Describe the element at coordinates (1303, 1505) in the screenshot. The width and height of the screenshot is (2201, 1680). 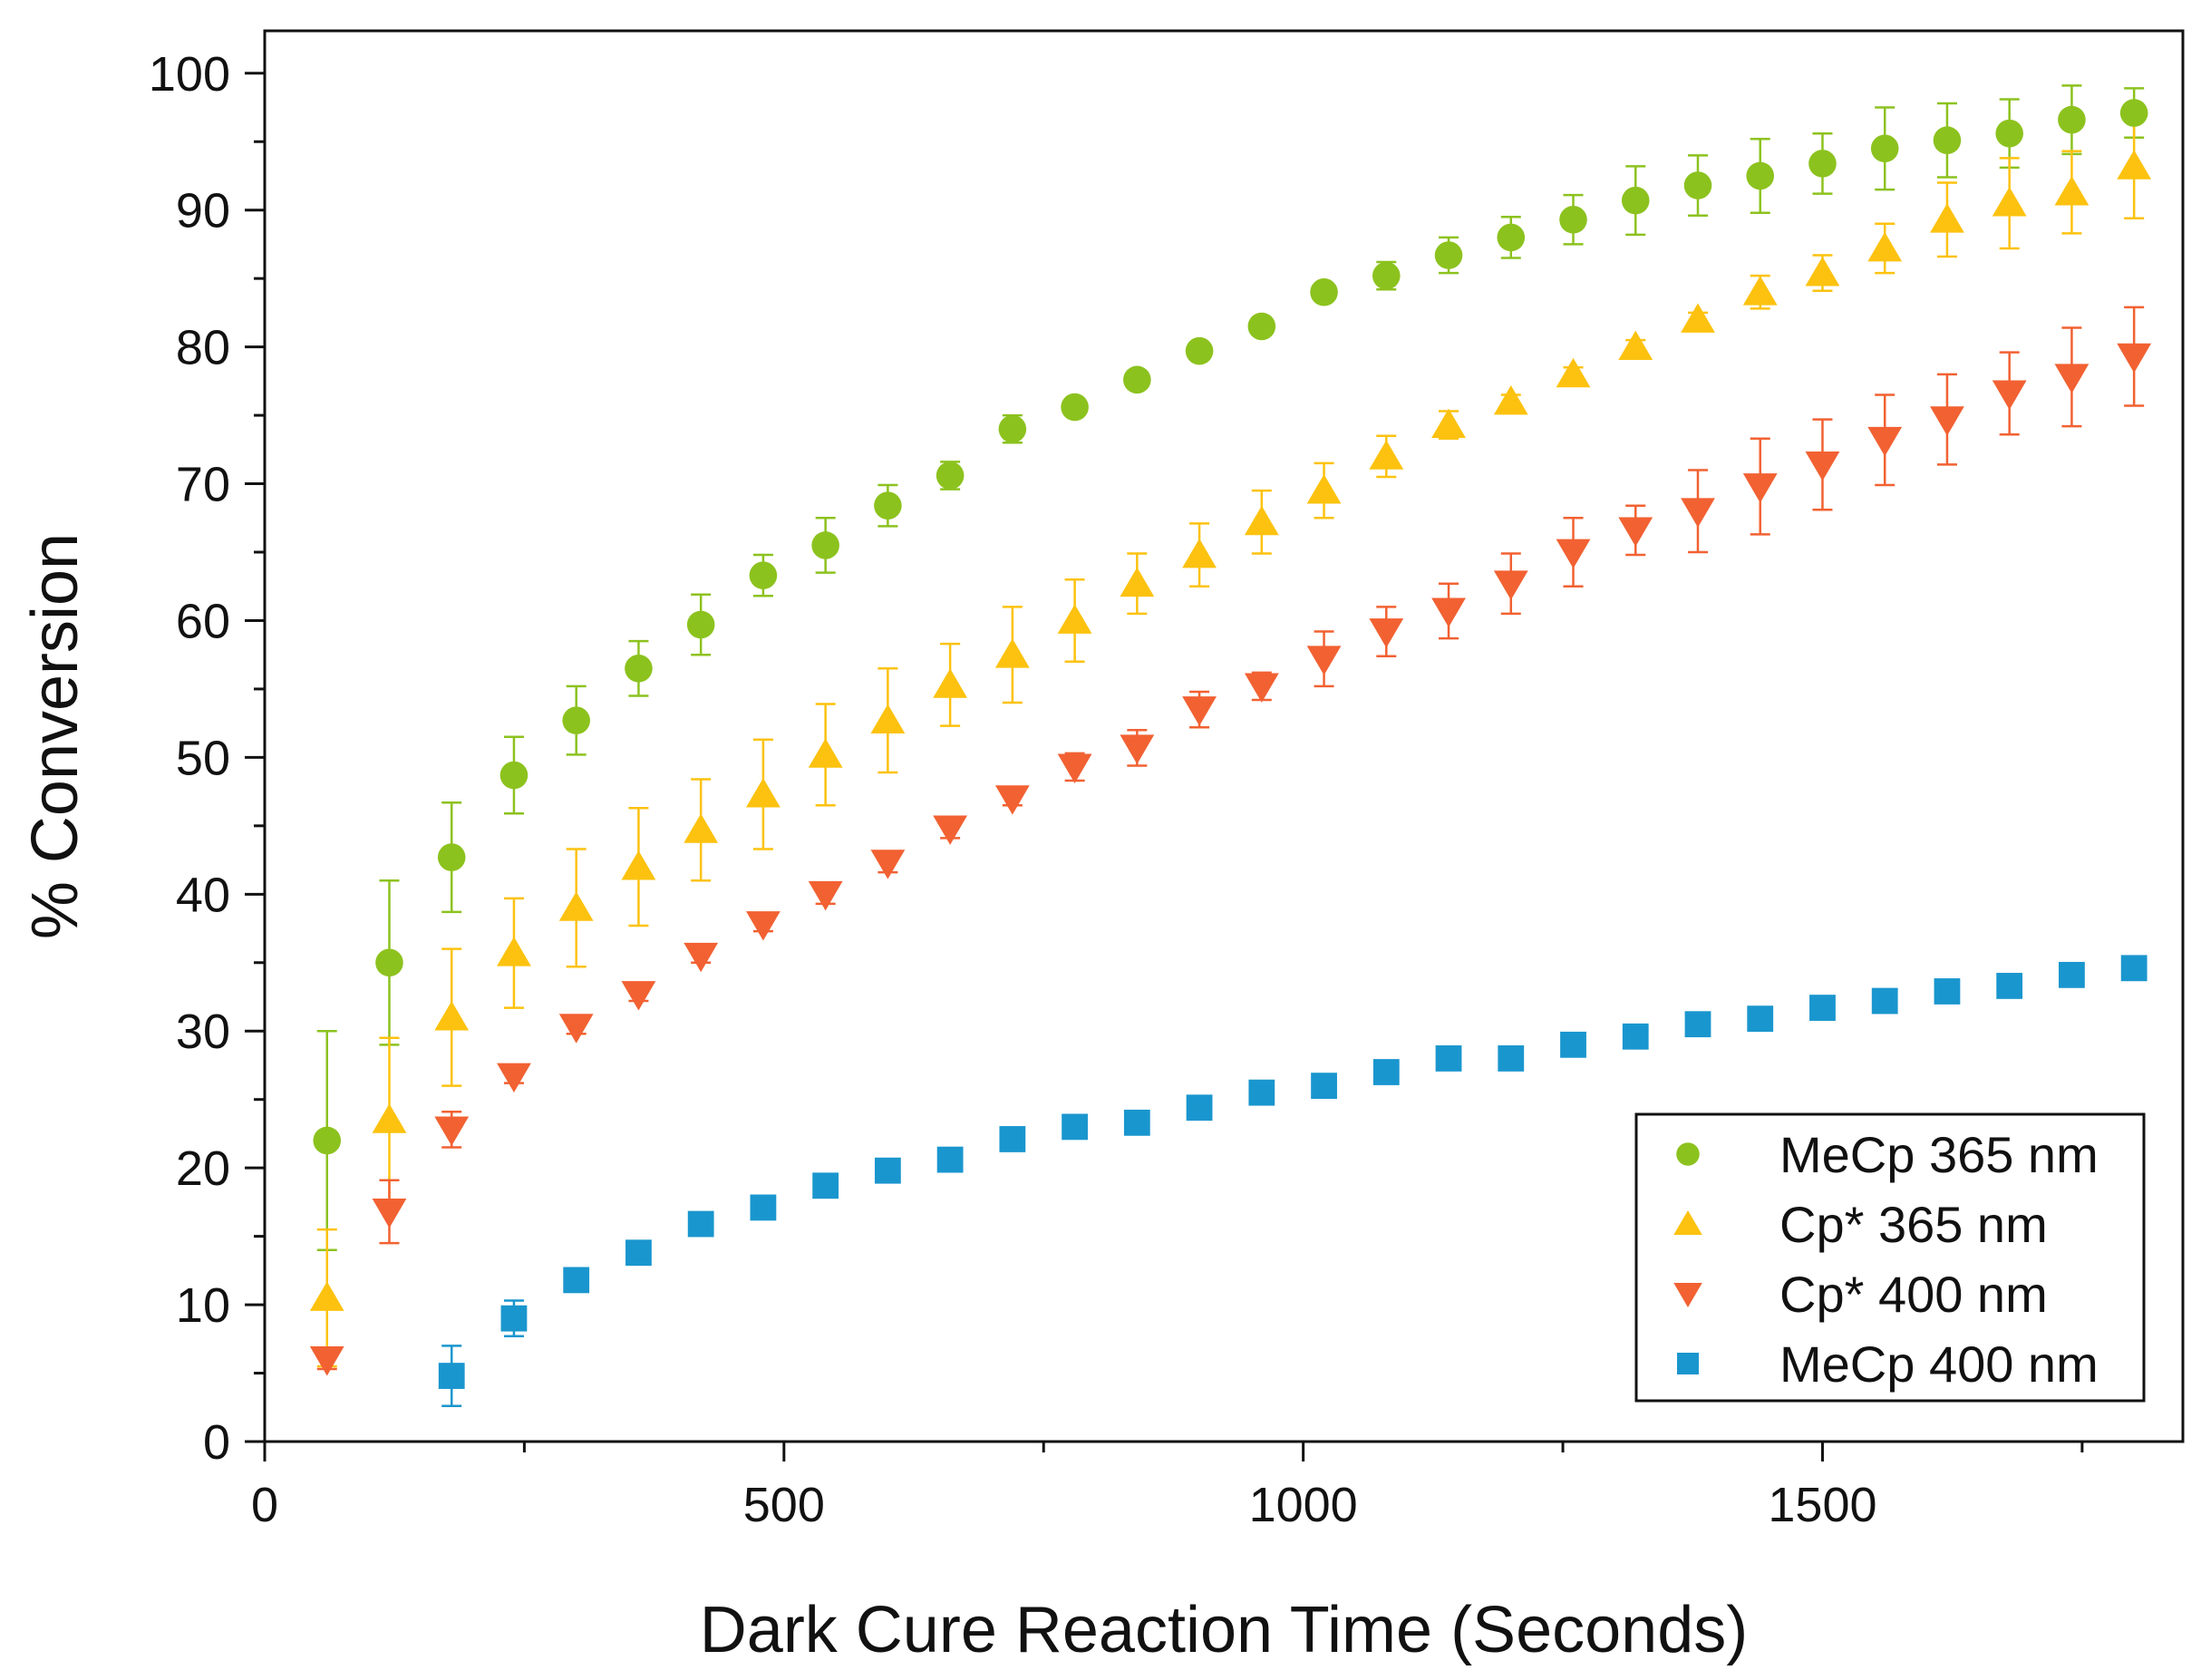
I see `x-tick-label: 1000` at that location.